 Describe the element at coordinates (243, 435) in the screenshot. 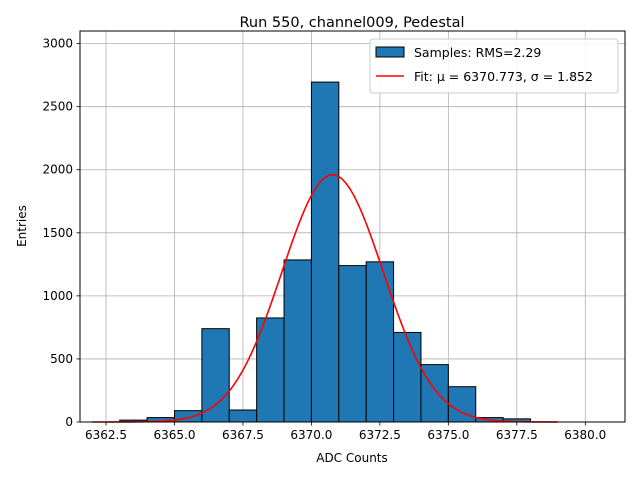

I see `x-tick-label: 6367.5` at that location.